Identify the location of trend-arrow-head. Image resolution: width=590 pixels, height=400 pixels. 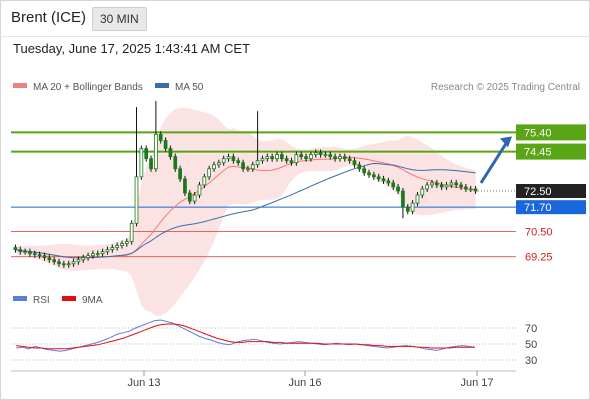
(506, 142).